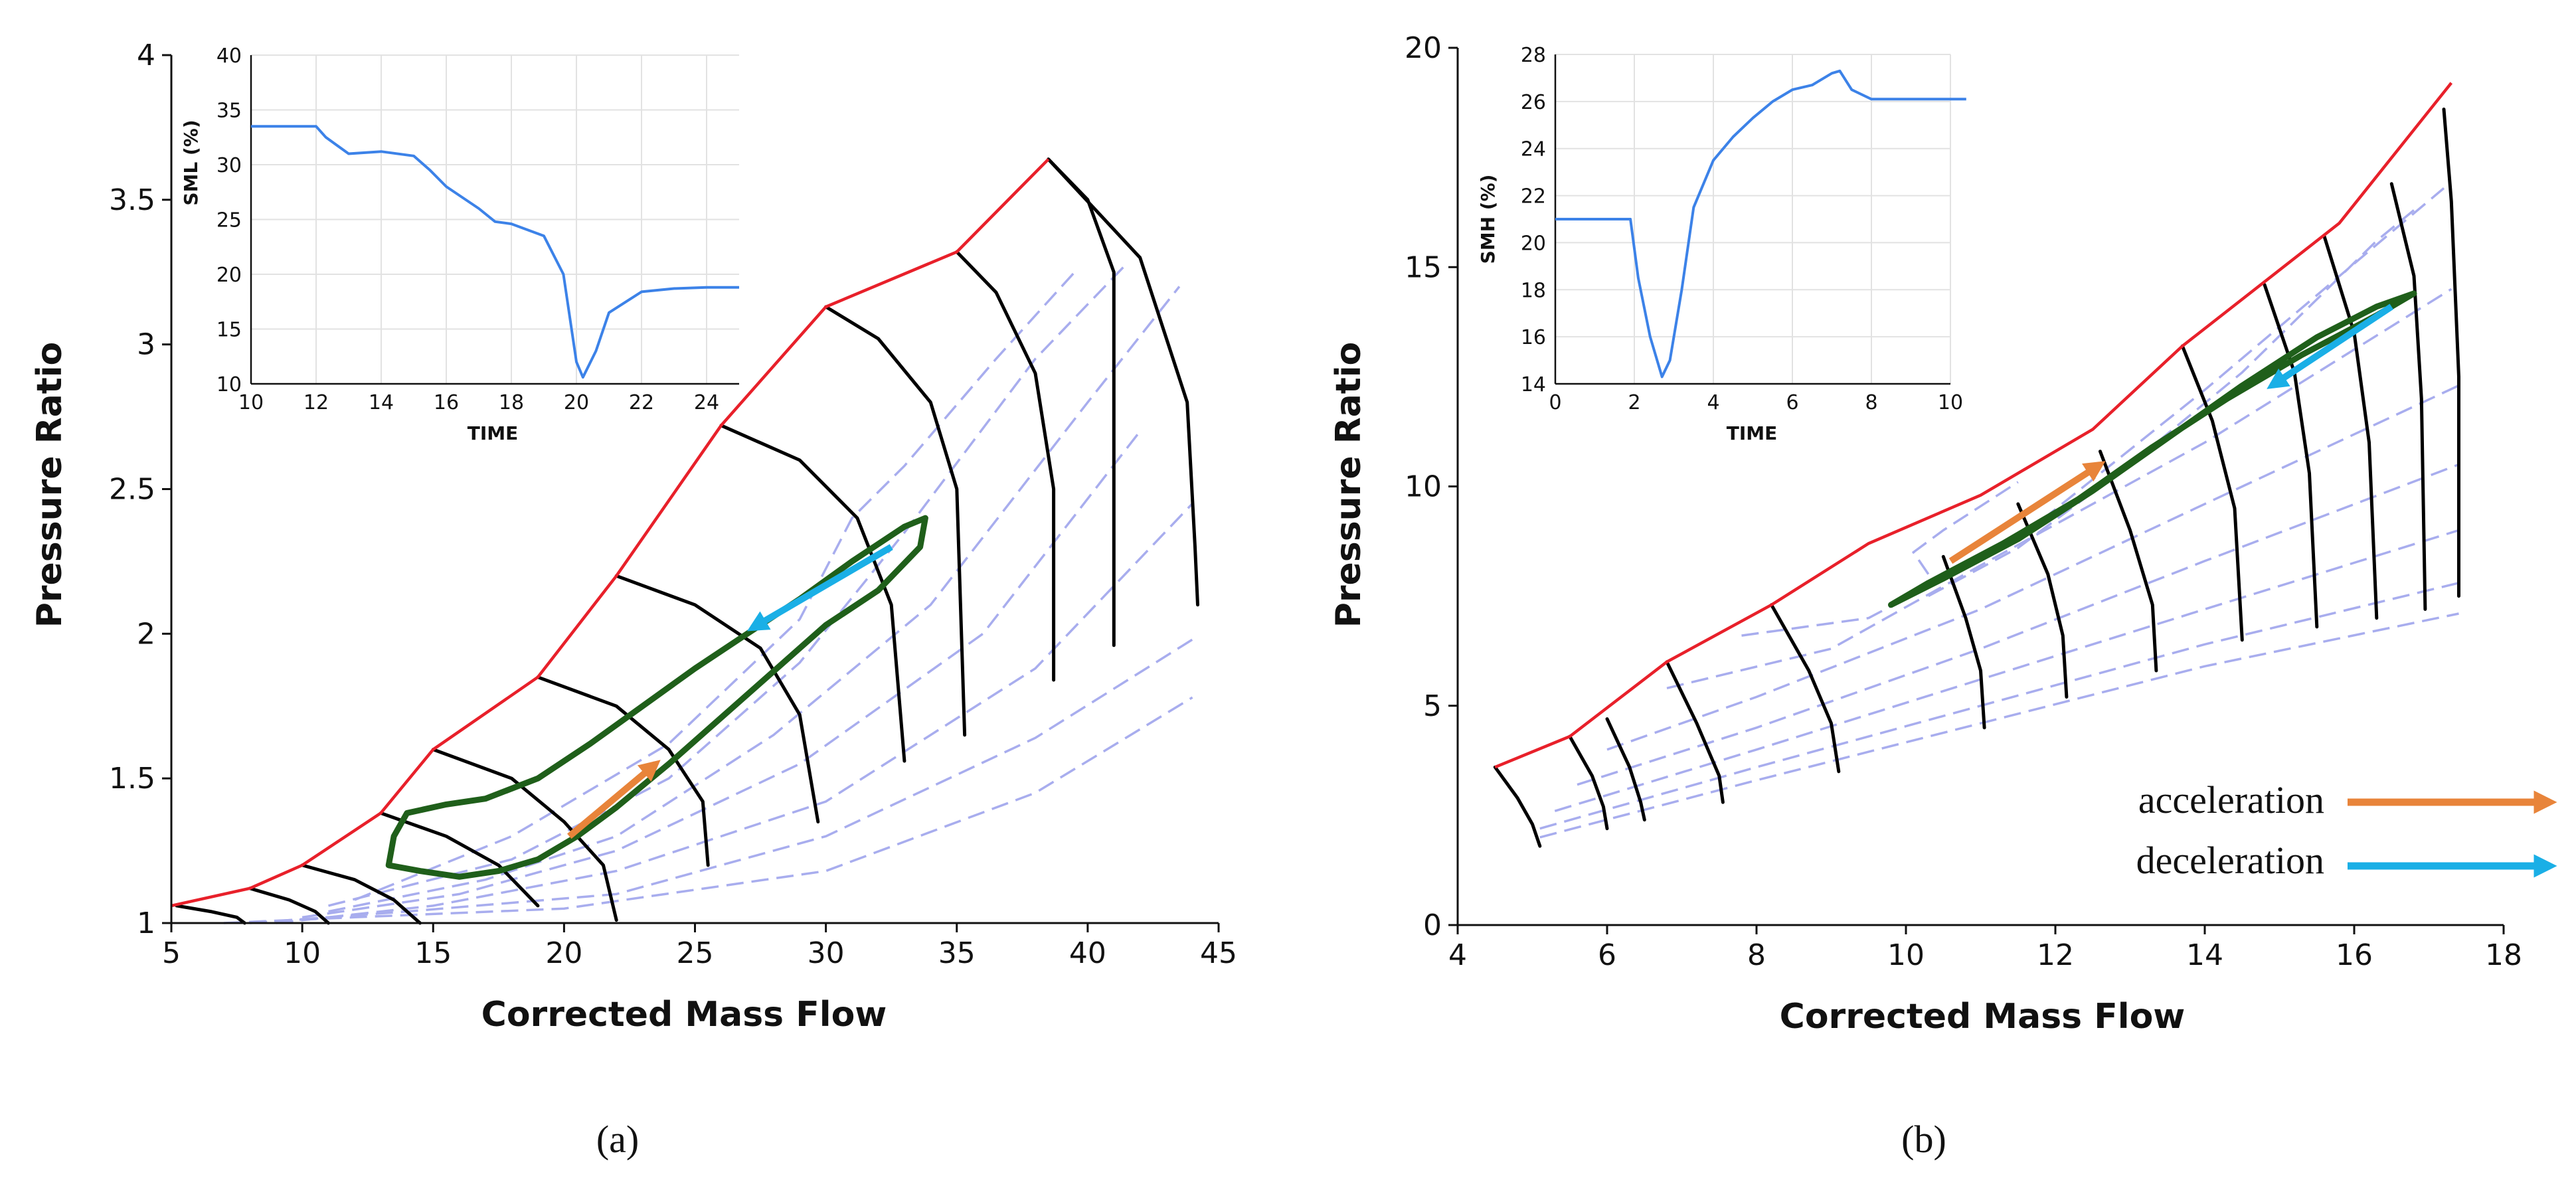  Describe the element at coordinates (2204, 955) in the screenshot. I see `x-tick-label: 14` at that location.